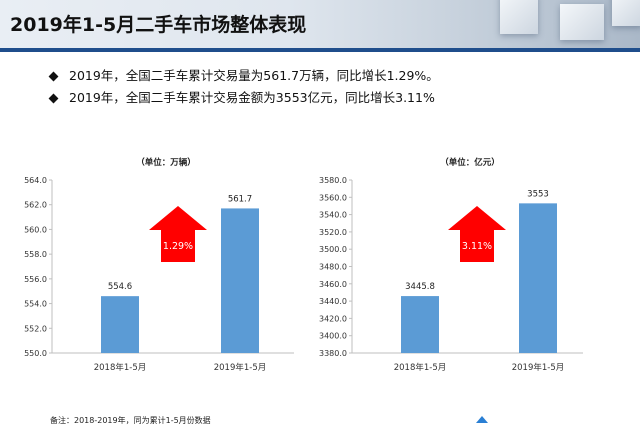 Image resolution: width=640 pixels, height=426 pixels. What do you see at coordinates (333, 249) in the screenshot?
I see `y-tick-label: 3500.0` at bounding box center [333, 249].